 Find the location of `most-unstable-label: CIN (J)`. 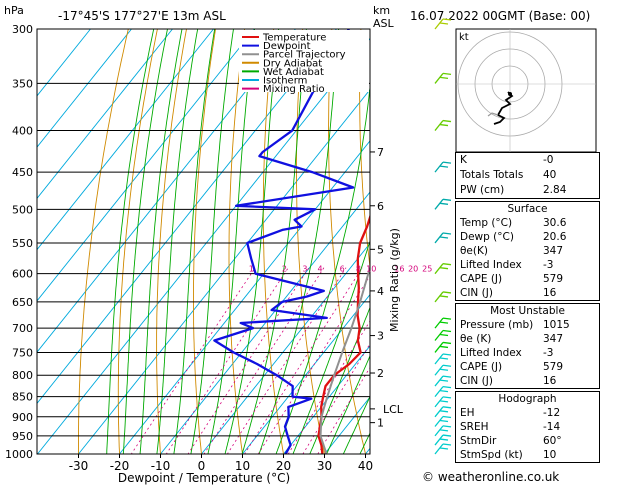

most-unstable-label: CIN (J) is located at coordinates (476, 381).